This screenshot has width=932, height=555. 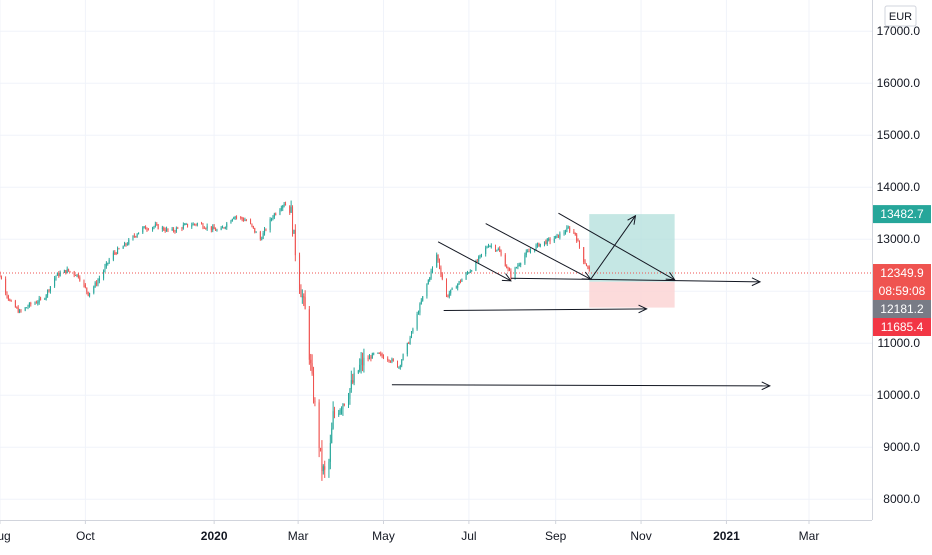 What do you see at coordinates (900, 16) in the screenshot?
I see `currency-badge: EUR` at bounding box center [900, 16].